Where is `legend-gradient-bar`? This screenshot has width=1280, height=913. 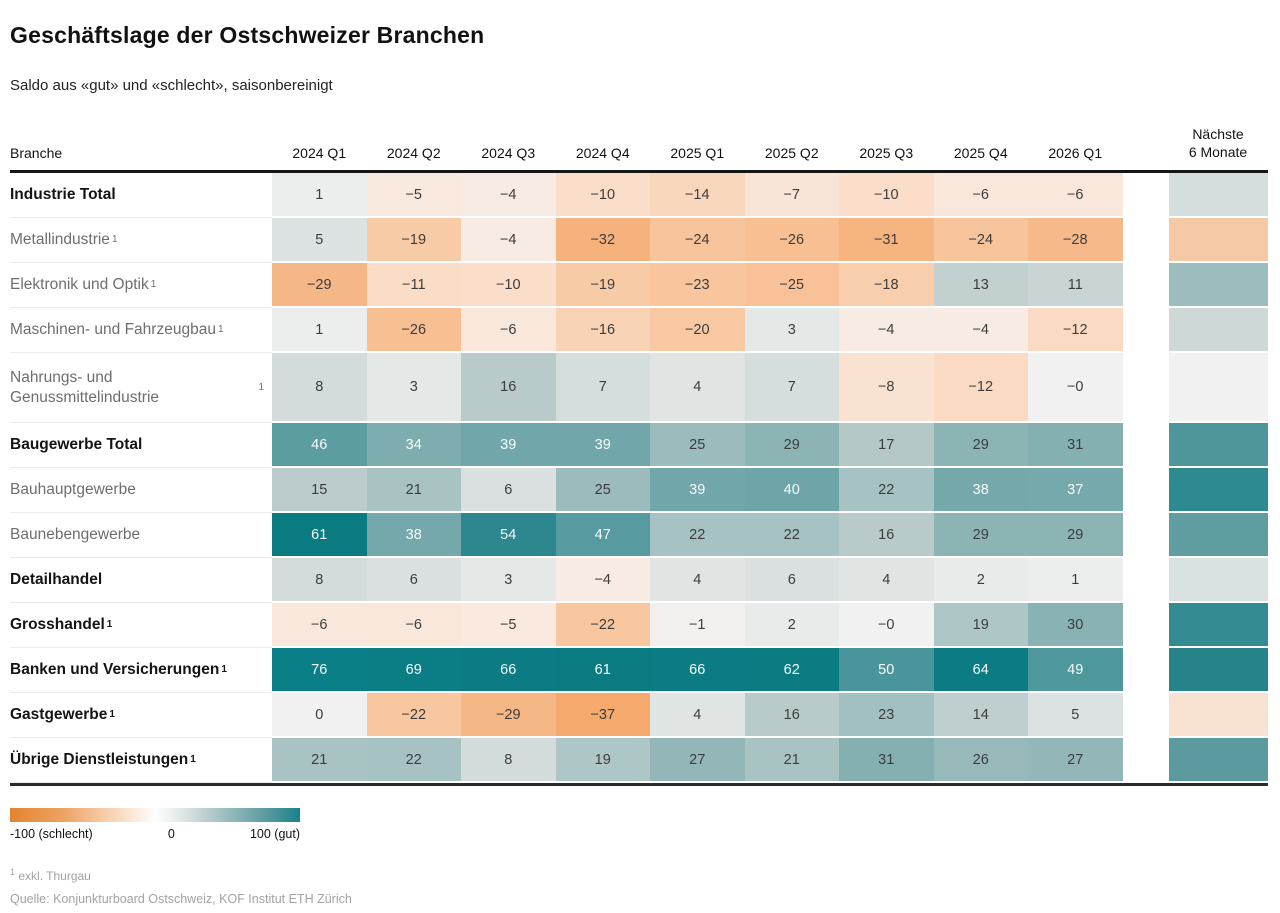
legend-gradient-bar is located at coordinates (155, 815).